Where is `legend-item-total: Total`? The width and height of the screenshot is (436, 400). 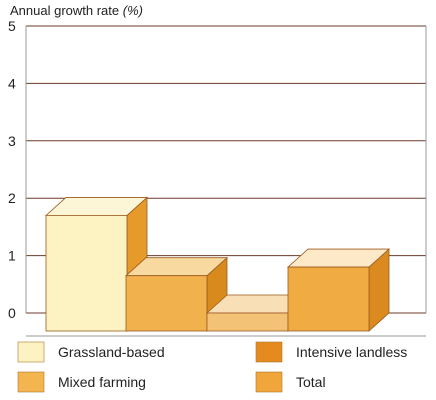 legend-item-total: Total is located at coordinates (290, 382).